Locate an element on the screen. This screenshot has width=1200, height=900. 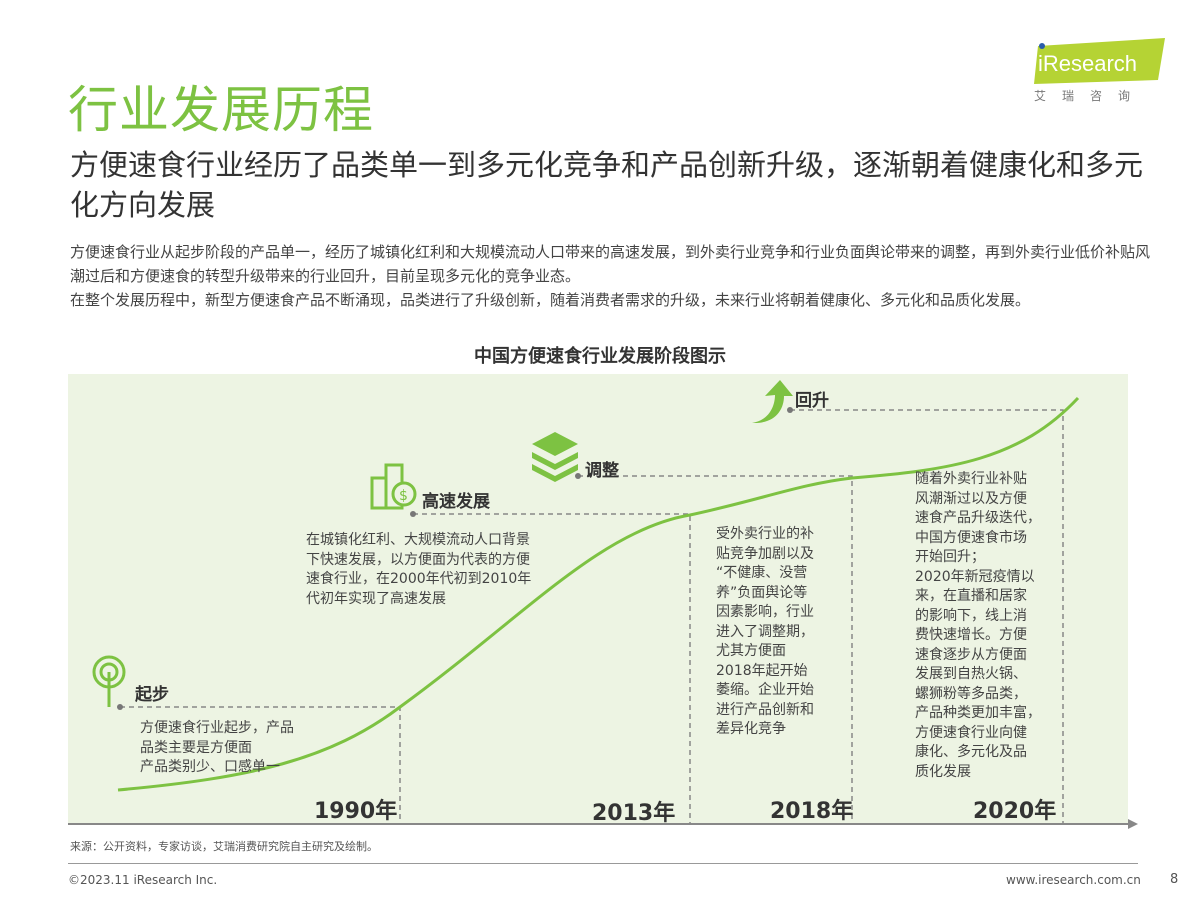
desc-line: 因素影响，行业 is located at coordinates (765, 612).